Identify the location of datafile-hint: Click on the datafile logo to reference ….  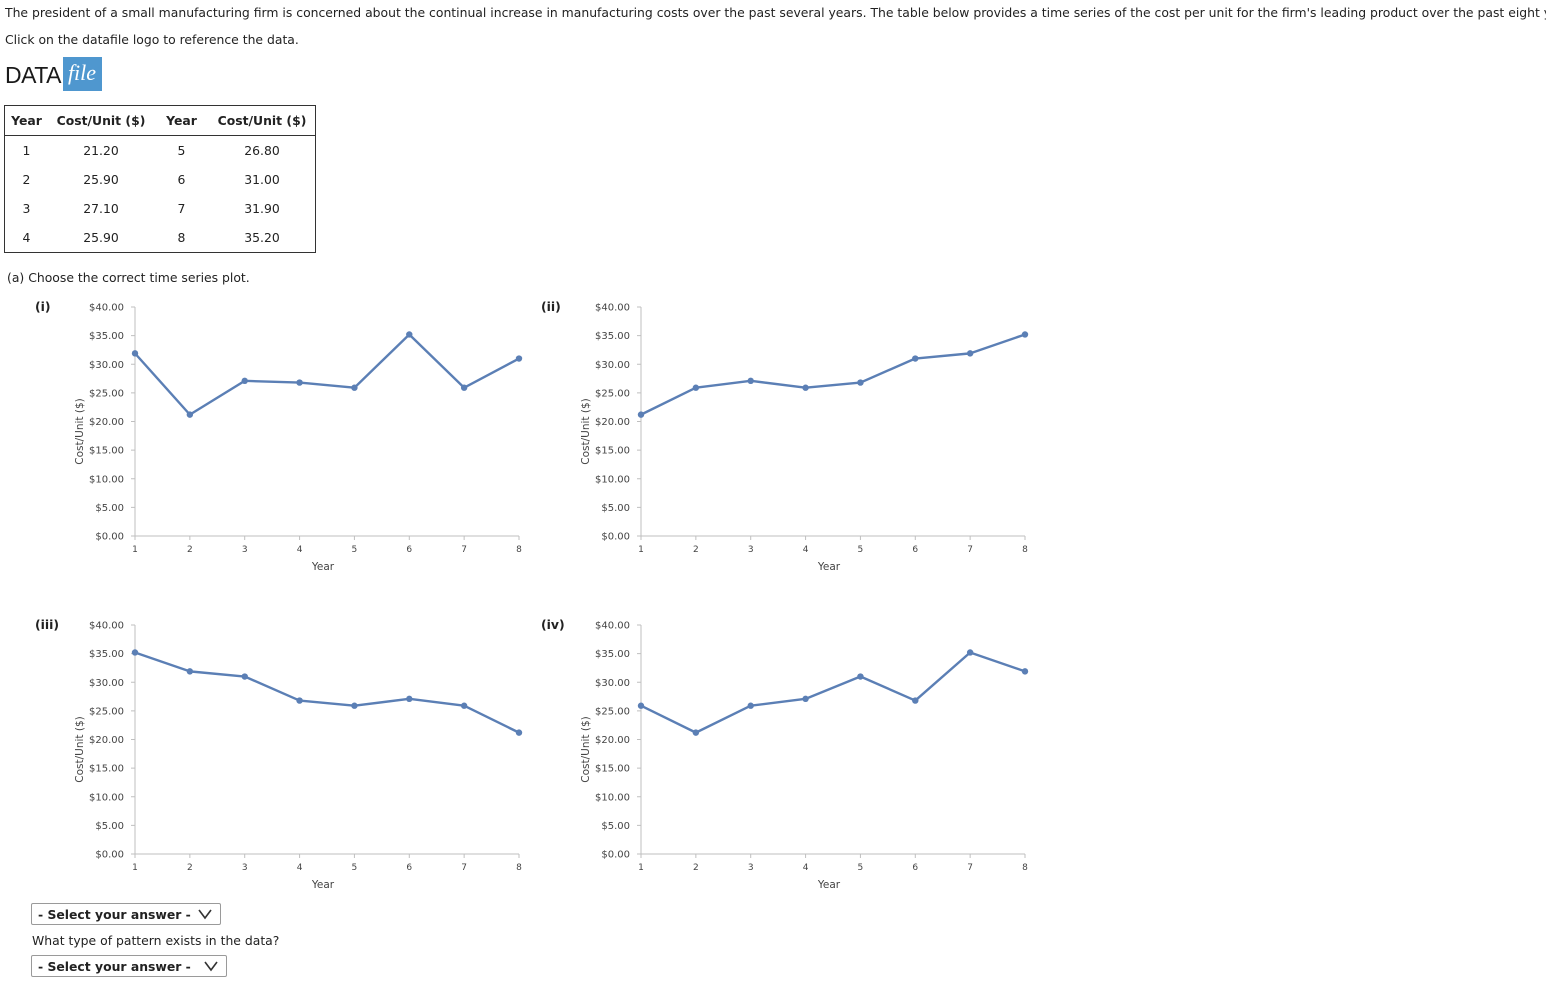
(152, 39).